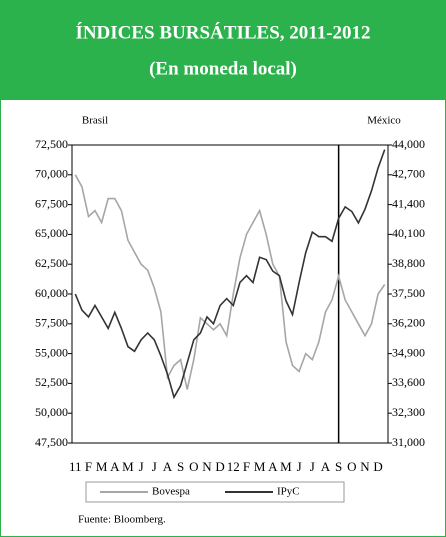 The image size is (446, 537). I want to click on y2-tick-label: 37,500, so click(408, 293).